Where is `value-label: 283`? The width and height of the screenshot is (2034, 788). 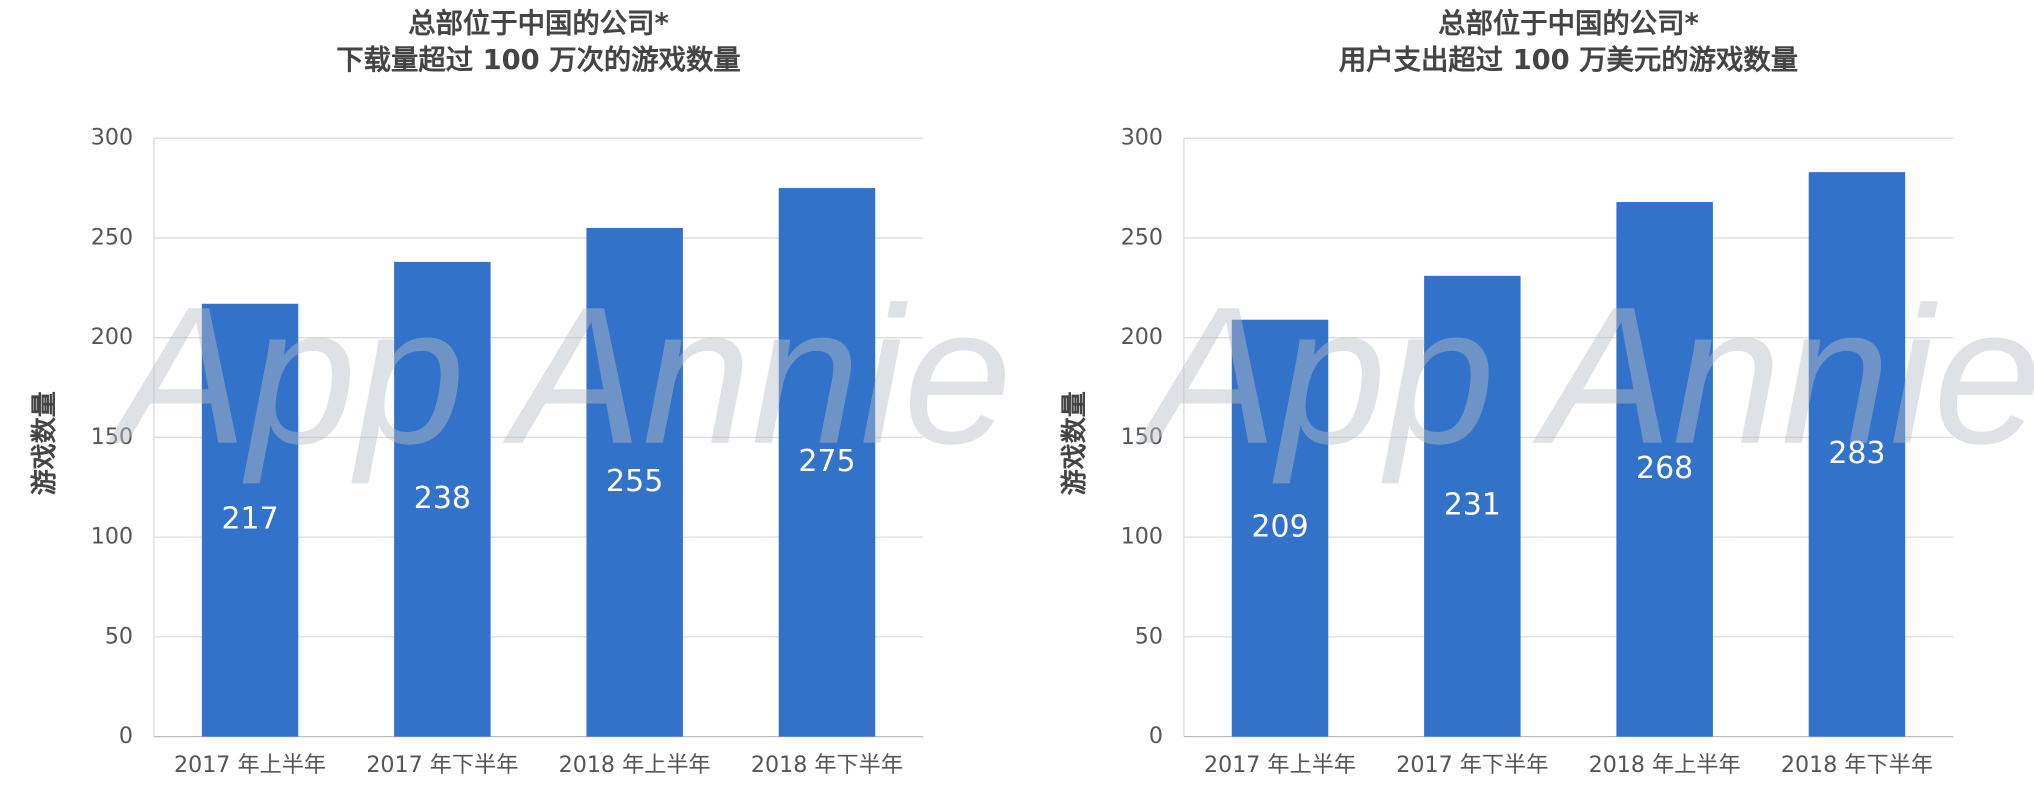 value-label: 283 is located at coordinates (1856, 453).